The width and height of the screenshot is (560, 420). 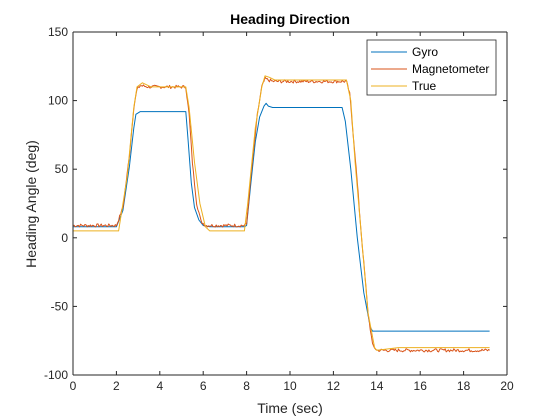 I want to click on y-tick-label: -100, so click(x=56, y=375).